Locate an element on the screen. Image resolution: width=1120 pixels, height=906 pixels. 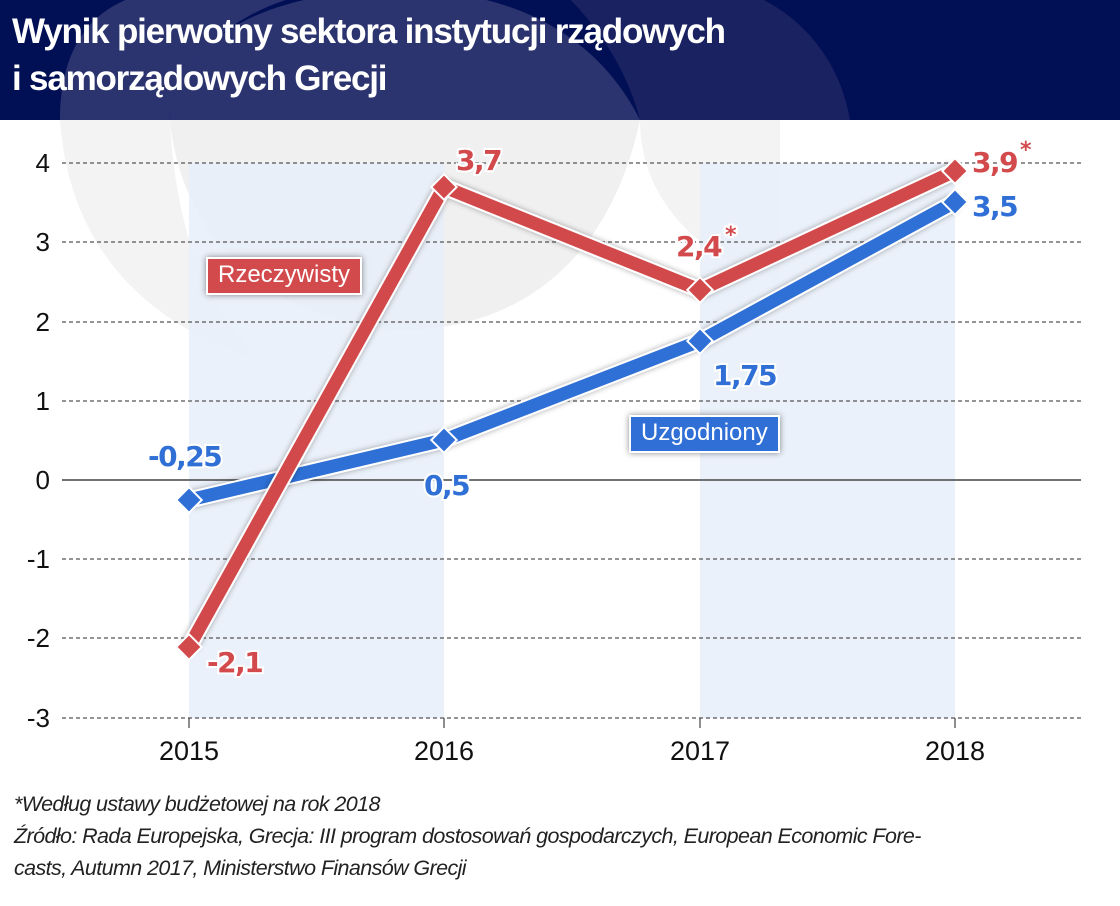
y-axis: 4 3 2 1 0 -1 -2 -3 is located at coordinates (38, 440).